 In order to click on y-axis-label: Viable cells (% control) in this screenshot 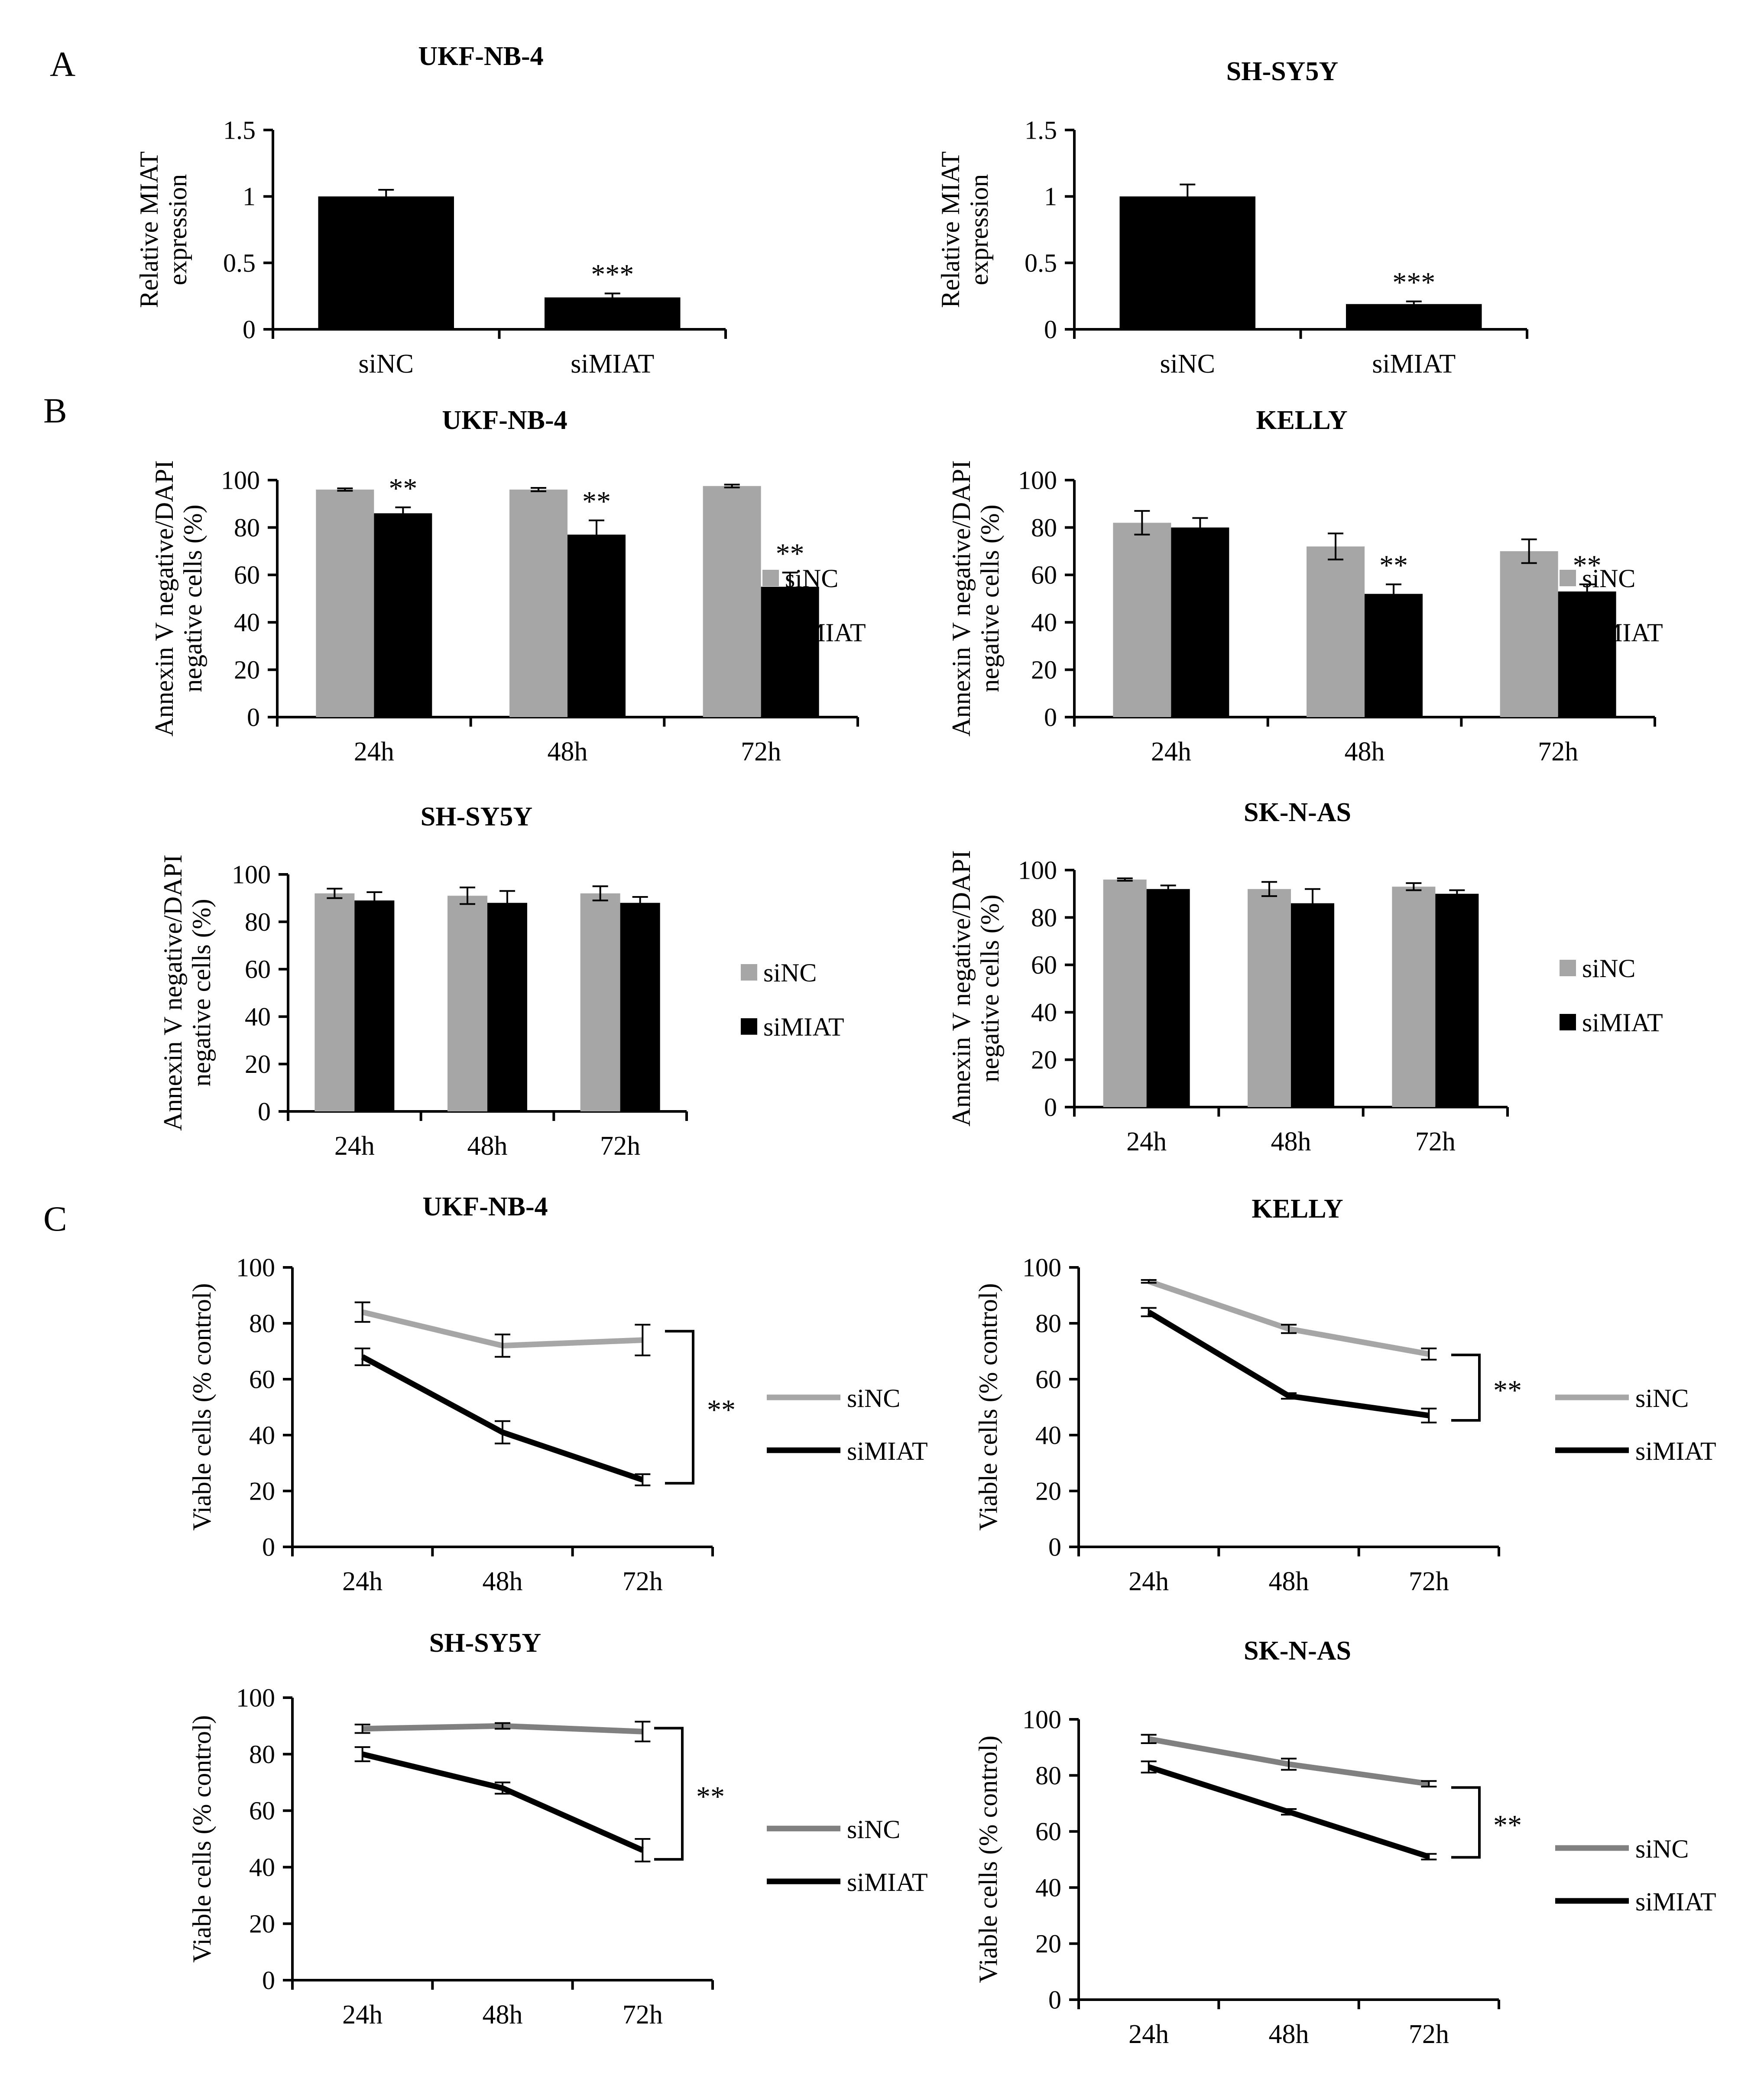, I will do `click(202, 1406)`.